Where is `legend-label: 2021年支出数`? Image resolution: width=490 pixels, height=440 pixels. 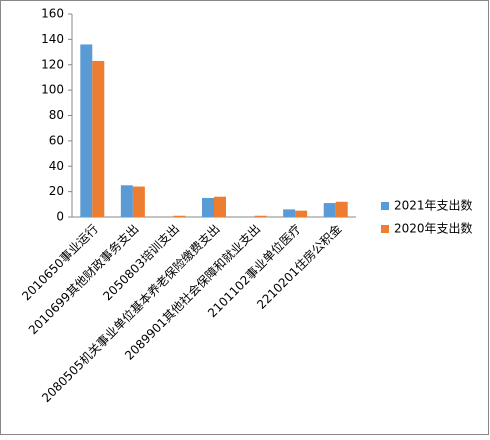 legend-label: 2021年支出数 is located at coordinates (433, 205).